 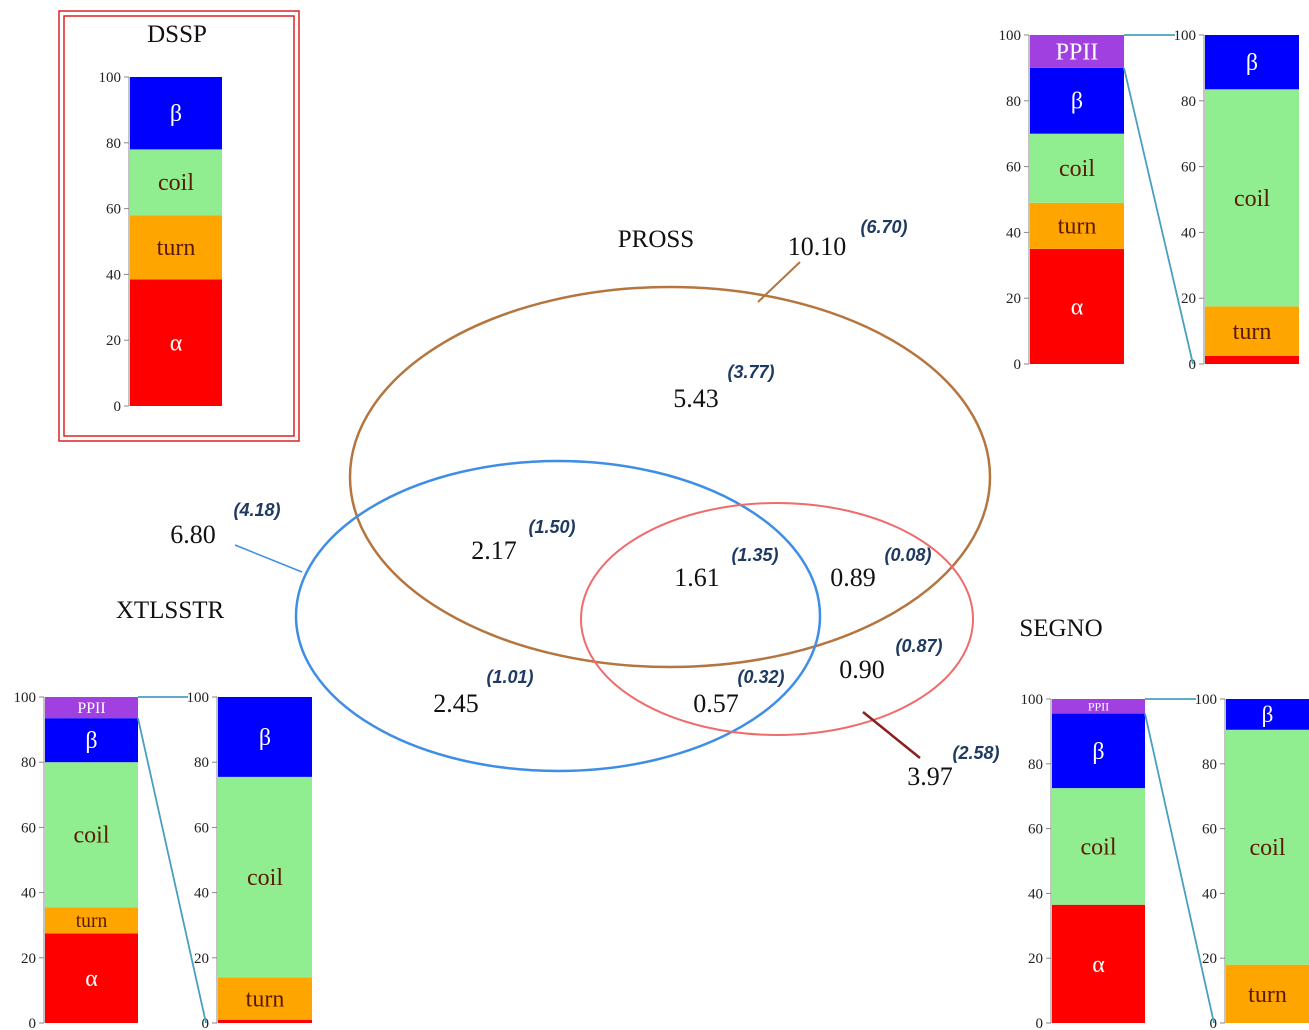 What do you see at coordinates (201, 763) in the screenshot?
I see `xtlsstr-ppii-tick-label: 80` at bounding box center [201, 763].